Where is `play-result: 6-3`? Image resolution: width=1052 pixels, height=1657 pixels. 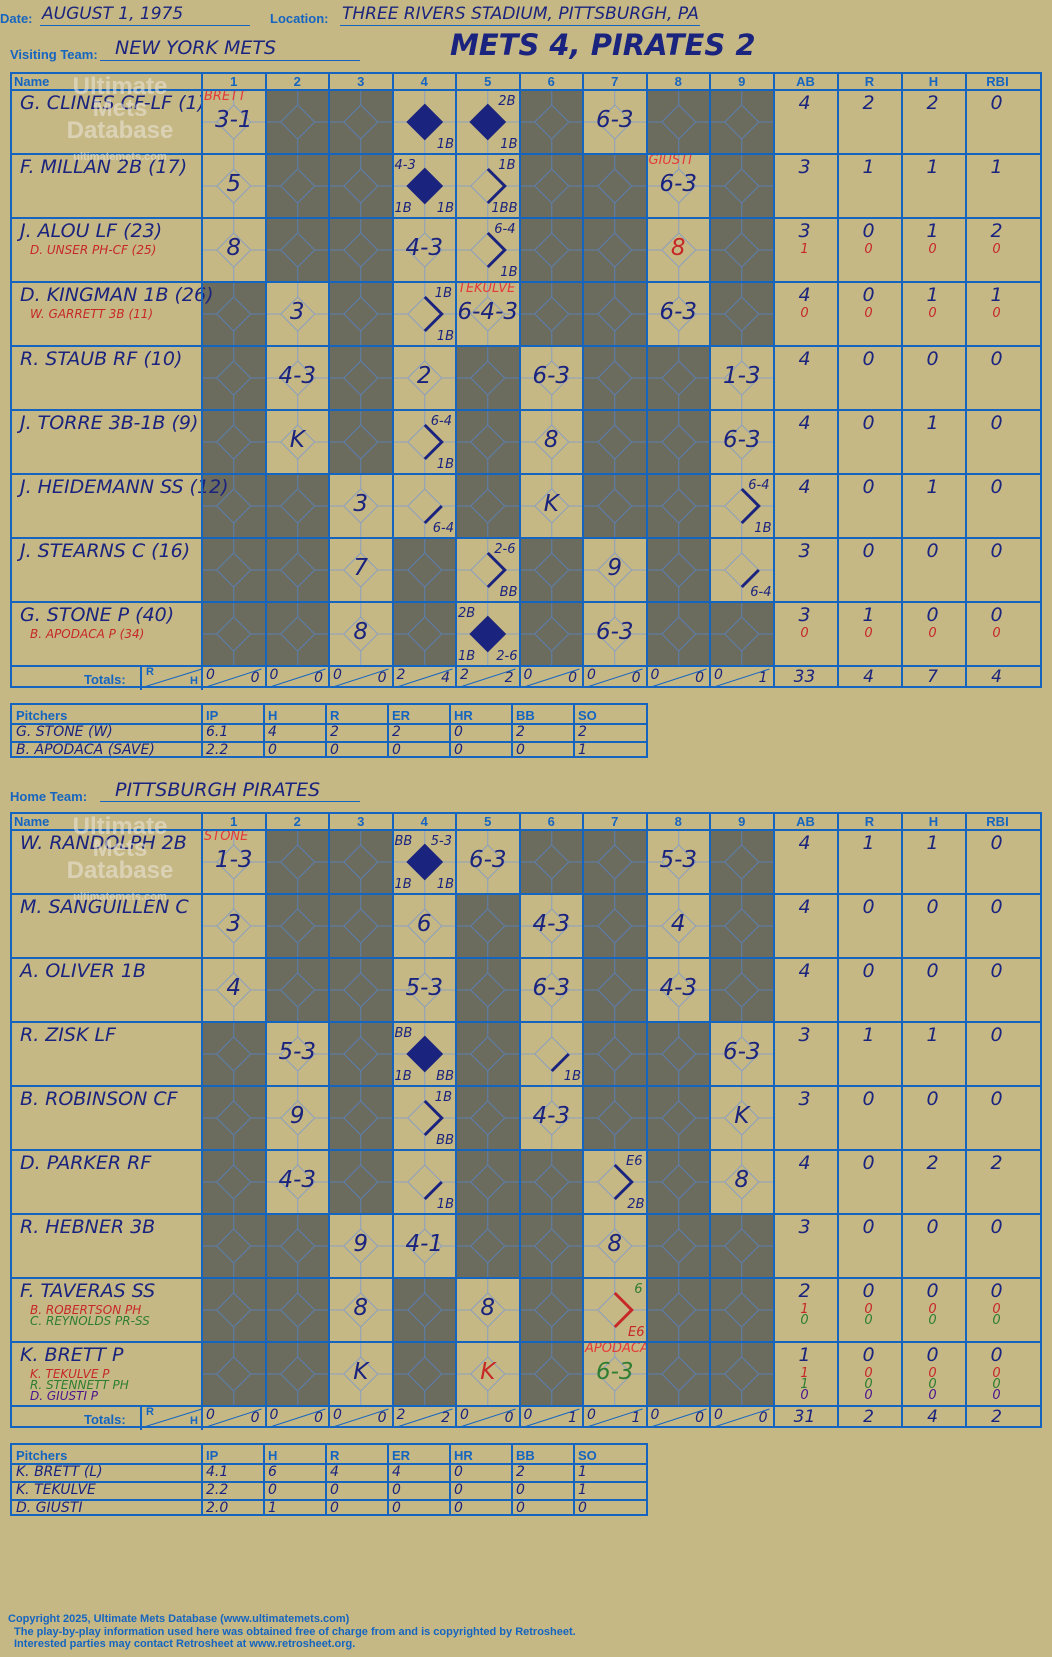 play-result: 6-3 is located at coordinates (741, 1052).